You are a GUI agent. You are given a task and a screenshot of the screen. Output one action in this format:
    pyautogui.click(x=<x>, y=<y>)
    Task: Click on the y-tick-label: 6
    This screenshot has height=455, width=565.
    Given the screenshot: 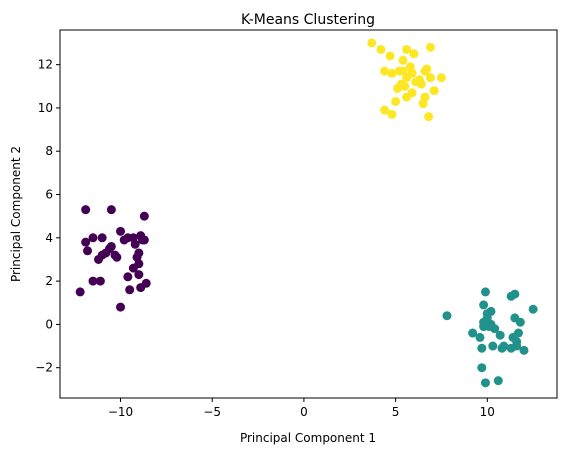 What is the action you would take?
    pyautogui.click(x=49, y=195)
    